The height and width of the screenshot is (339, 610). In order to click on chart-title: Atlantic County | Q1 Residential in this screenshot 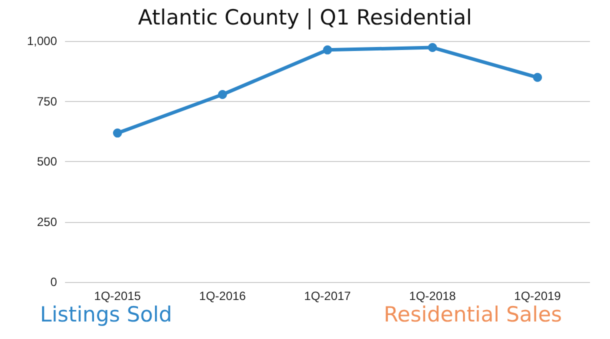, I will do `click(305, 18)`.